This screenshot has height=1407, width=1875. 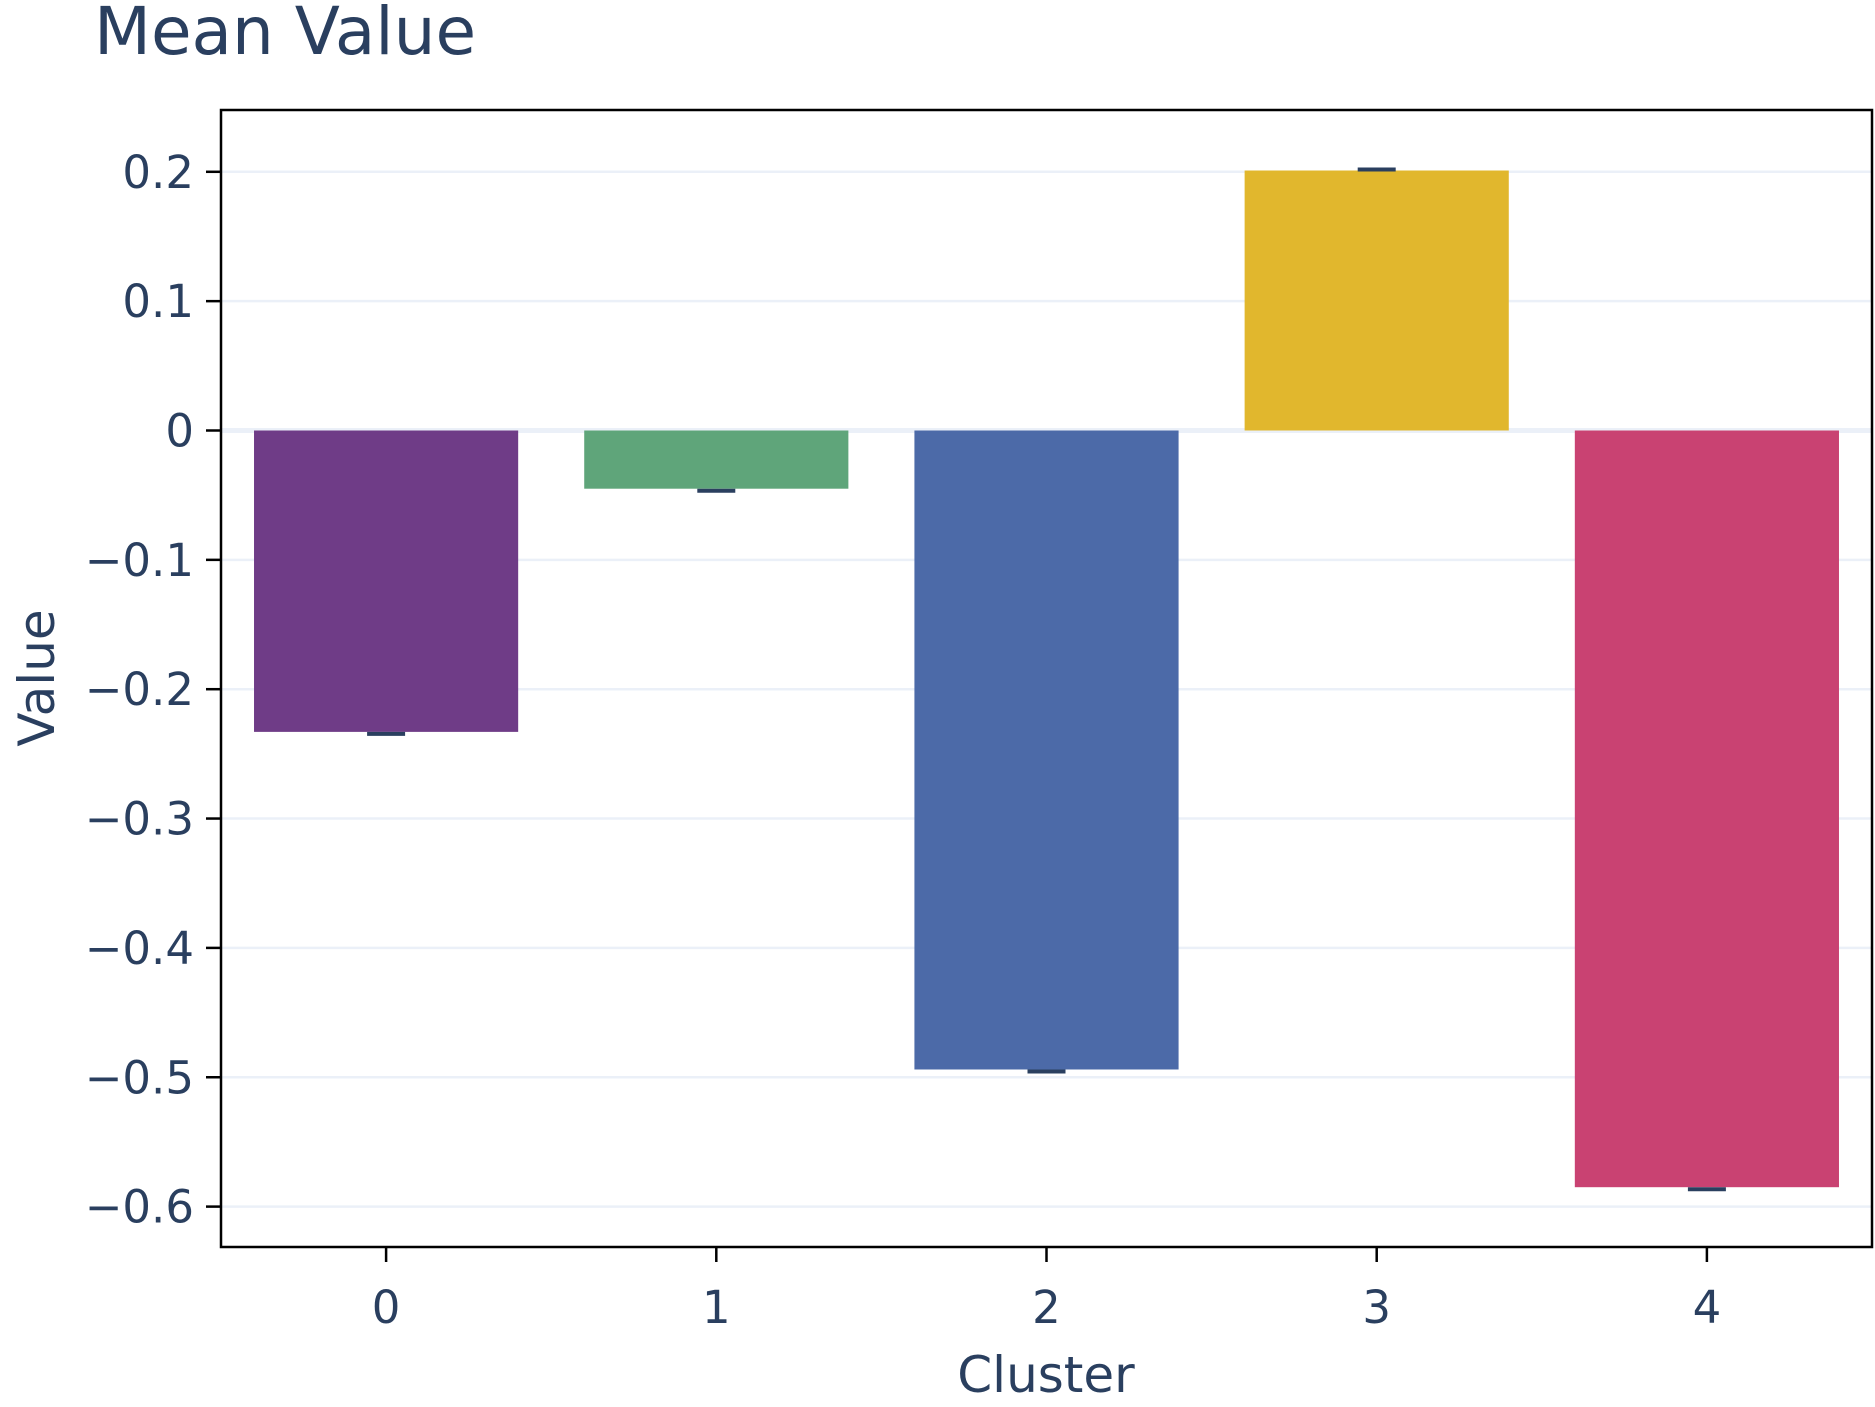 What do you see at coordinates (386, 1307) in the screenshot?
I see `x-tick-label: 0` at bounding box center [386, 1307].